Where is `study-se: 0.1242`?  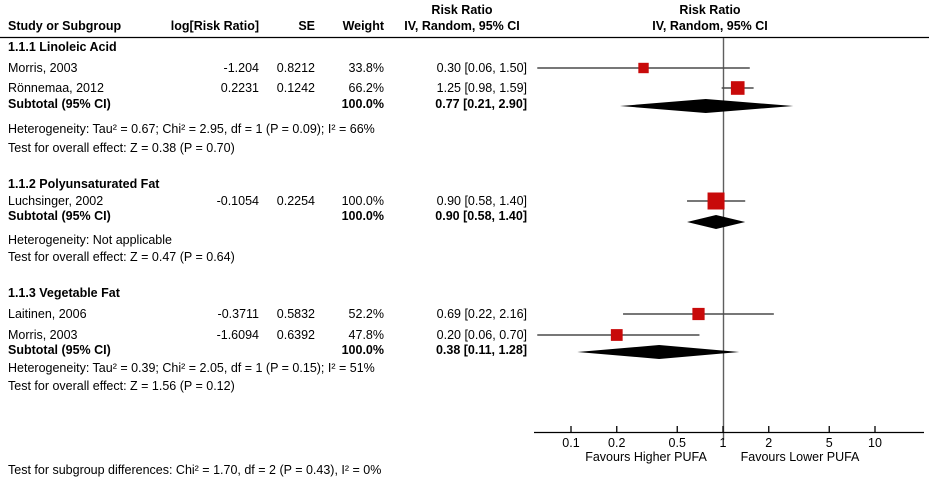 study-se: 0.1242 is located at coordinates (295, 88).